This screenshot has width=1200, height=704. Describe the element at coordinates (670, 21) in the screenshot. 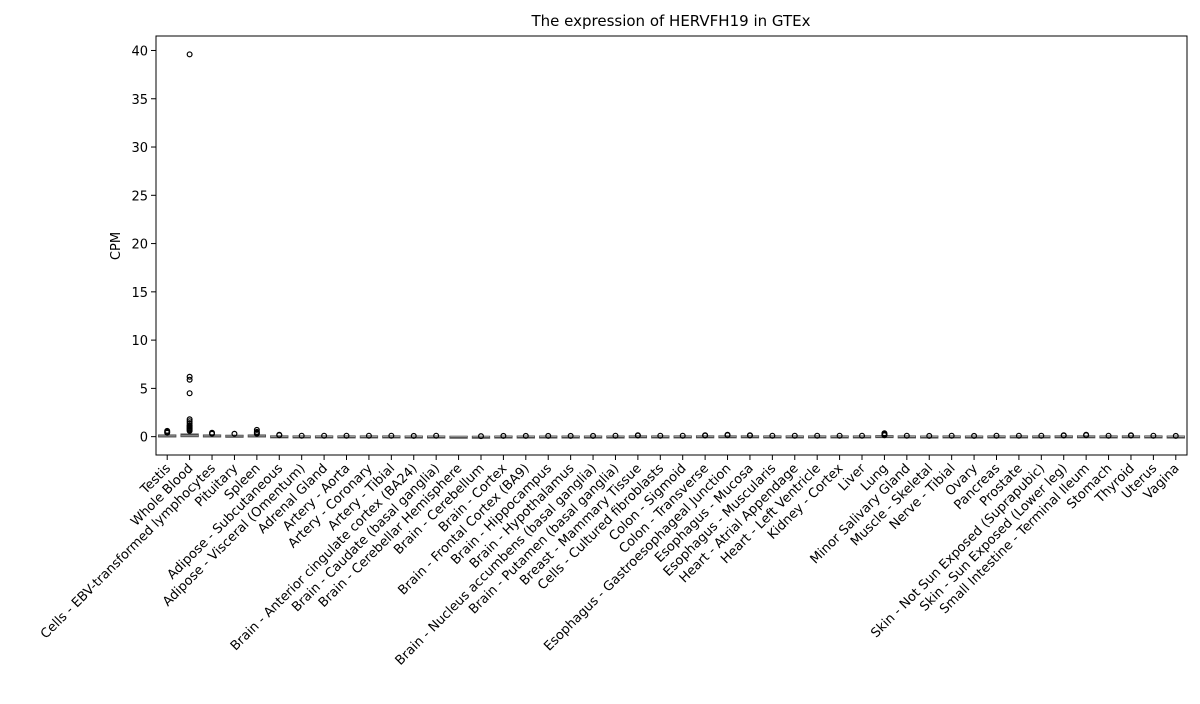

I see `chart-title: The expression of HERVFH19 in GTEx` at that location.